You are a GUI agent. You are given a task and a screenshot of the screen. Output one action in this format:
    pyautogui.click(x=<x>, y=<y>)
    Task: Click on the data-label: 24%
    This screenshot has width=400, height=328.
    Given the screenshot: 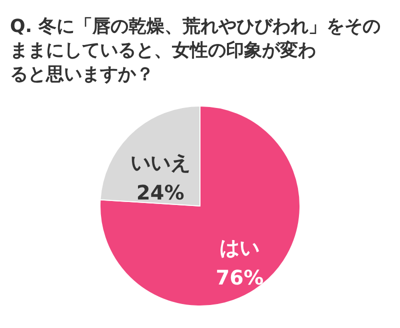 What is the action you would take?
    pyautogui.click(x=160, y=192)
    